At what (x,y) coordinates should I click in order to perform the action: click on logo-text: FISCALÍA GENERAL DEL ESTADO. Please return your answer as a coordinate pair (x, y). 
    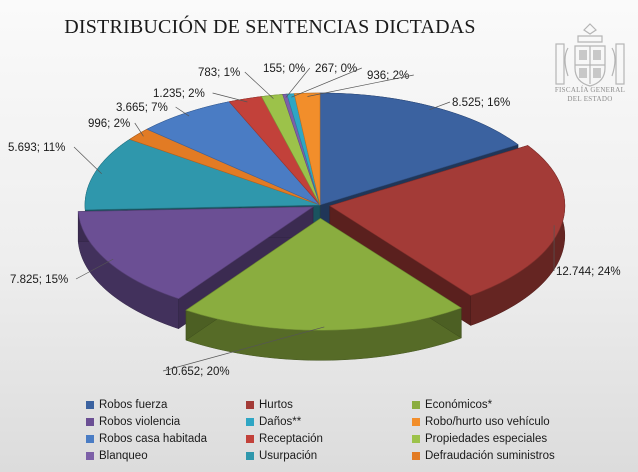
    Looking at the image, I should click on (590, 95).